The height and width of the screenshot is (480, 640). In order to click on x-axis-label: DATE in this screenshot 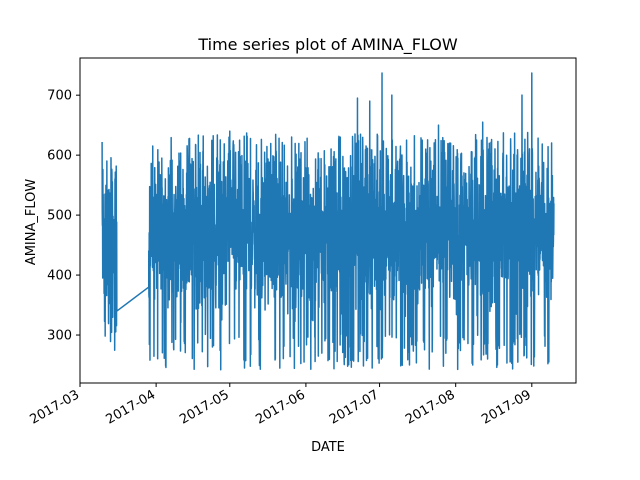, I will do `click(328, 447)`.